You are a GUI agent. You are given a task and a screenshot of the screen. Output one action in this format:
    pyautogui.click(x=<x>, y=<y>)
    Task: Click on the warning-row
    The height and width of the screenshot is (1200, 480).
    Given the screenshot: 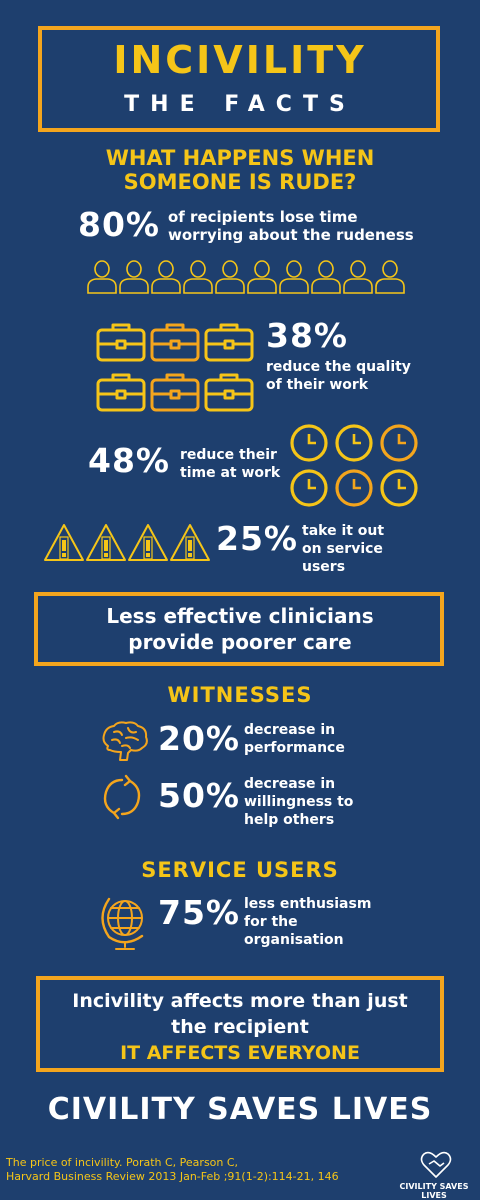 What is the action you would take?
    pyautogui.click(x=127, y=542)
    